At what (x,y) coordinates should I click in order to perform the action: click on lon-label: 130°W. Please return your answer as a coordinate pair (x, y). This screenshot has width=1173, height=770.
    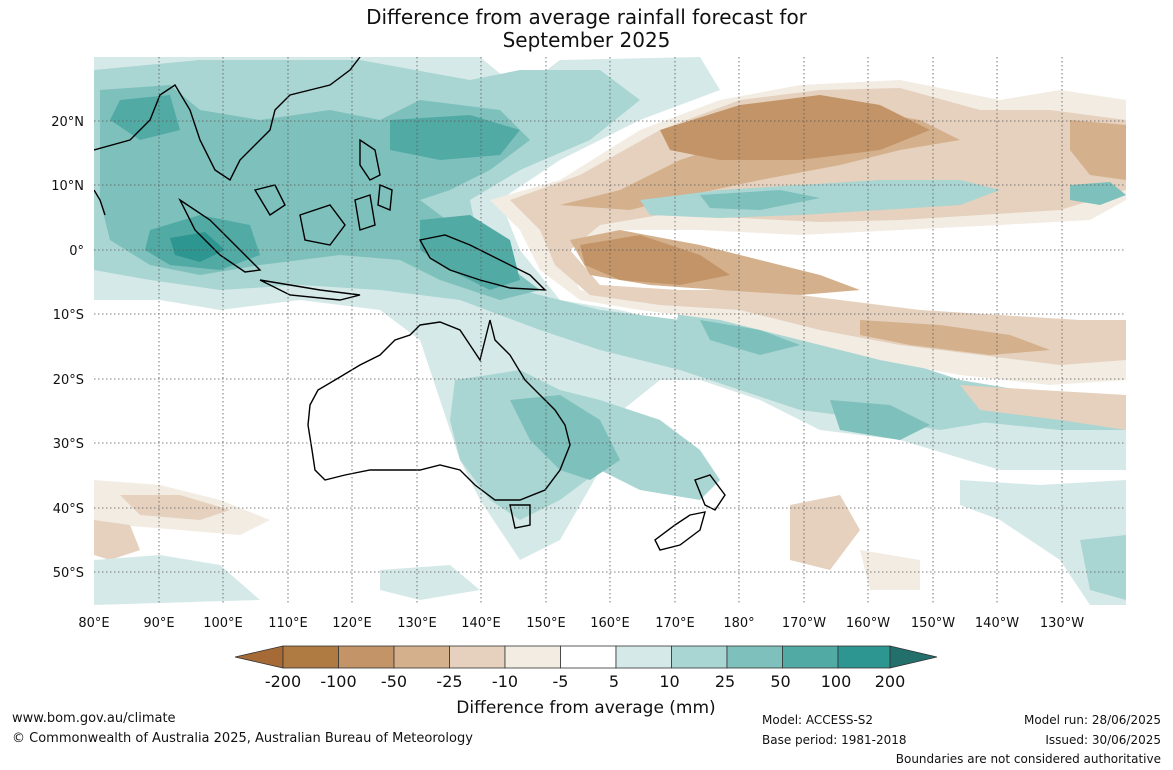
    Looking at the image, I should click on (1062, 623).